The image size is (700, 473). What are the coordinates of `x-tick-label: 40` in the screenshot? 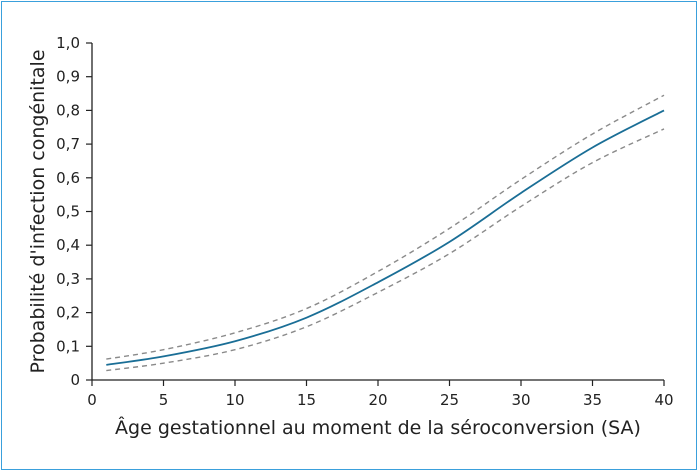 It's located at (663, 400).